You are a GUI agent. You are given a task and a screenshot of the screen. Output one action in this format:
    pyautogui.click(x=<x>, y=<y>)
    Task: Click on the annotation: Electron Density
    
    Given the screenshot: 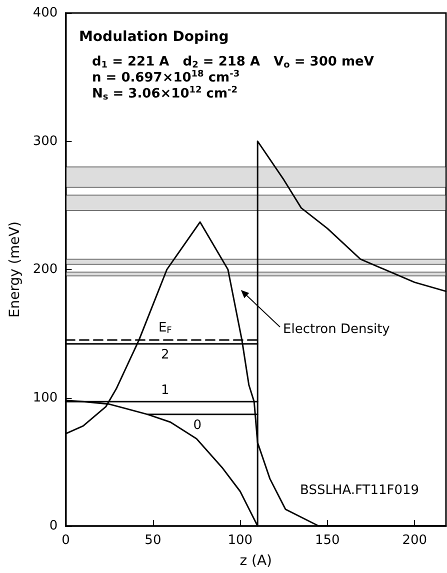 What is the action you would take?
    pyautogui.click(x=336, y=329)
    